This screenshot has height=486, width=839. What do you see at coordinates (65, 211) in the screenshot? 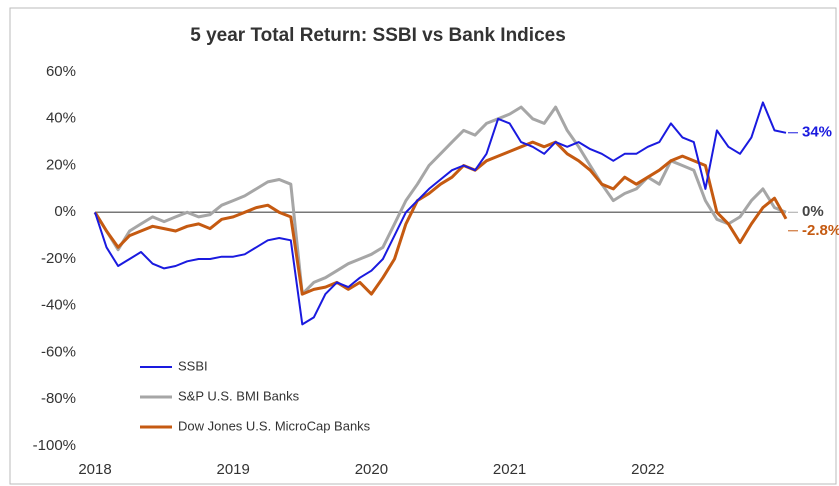
I see `y-tick-label: 0%` at bounding box center [65, 211].